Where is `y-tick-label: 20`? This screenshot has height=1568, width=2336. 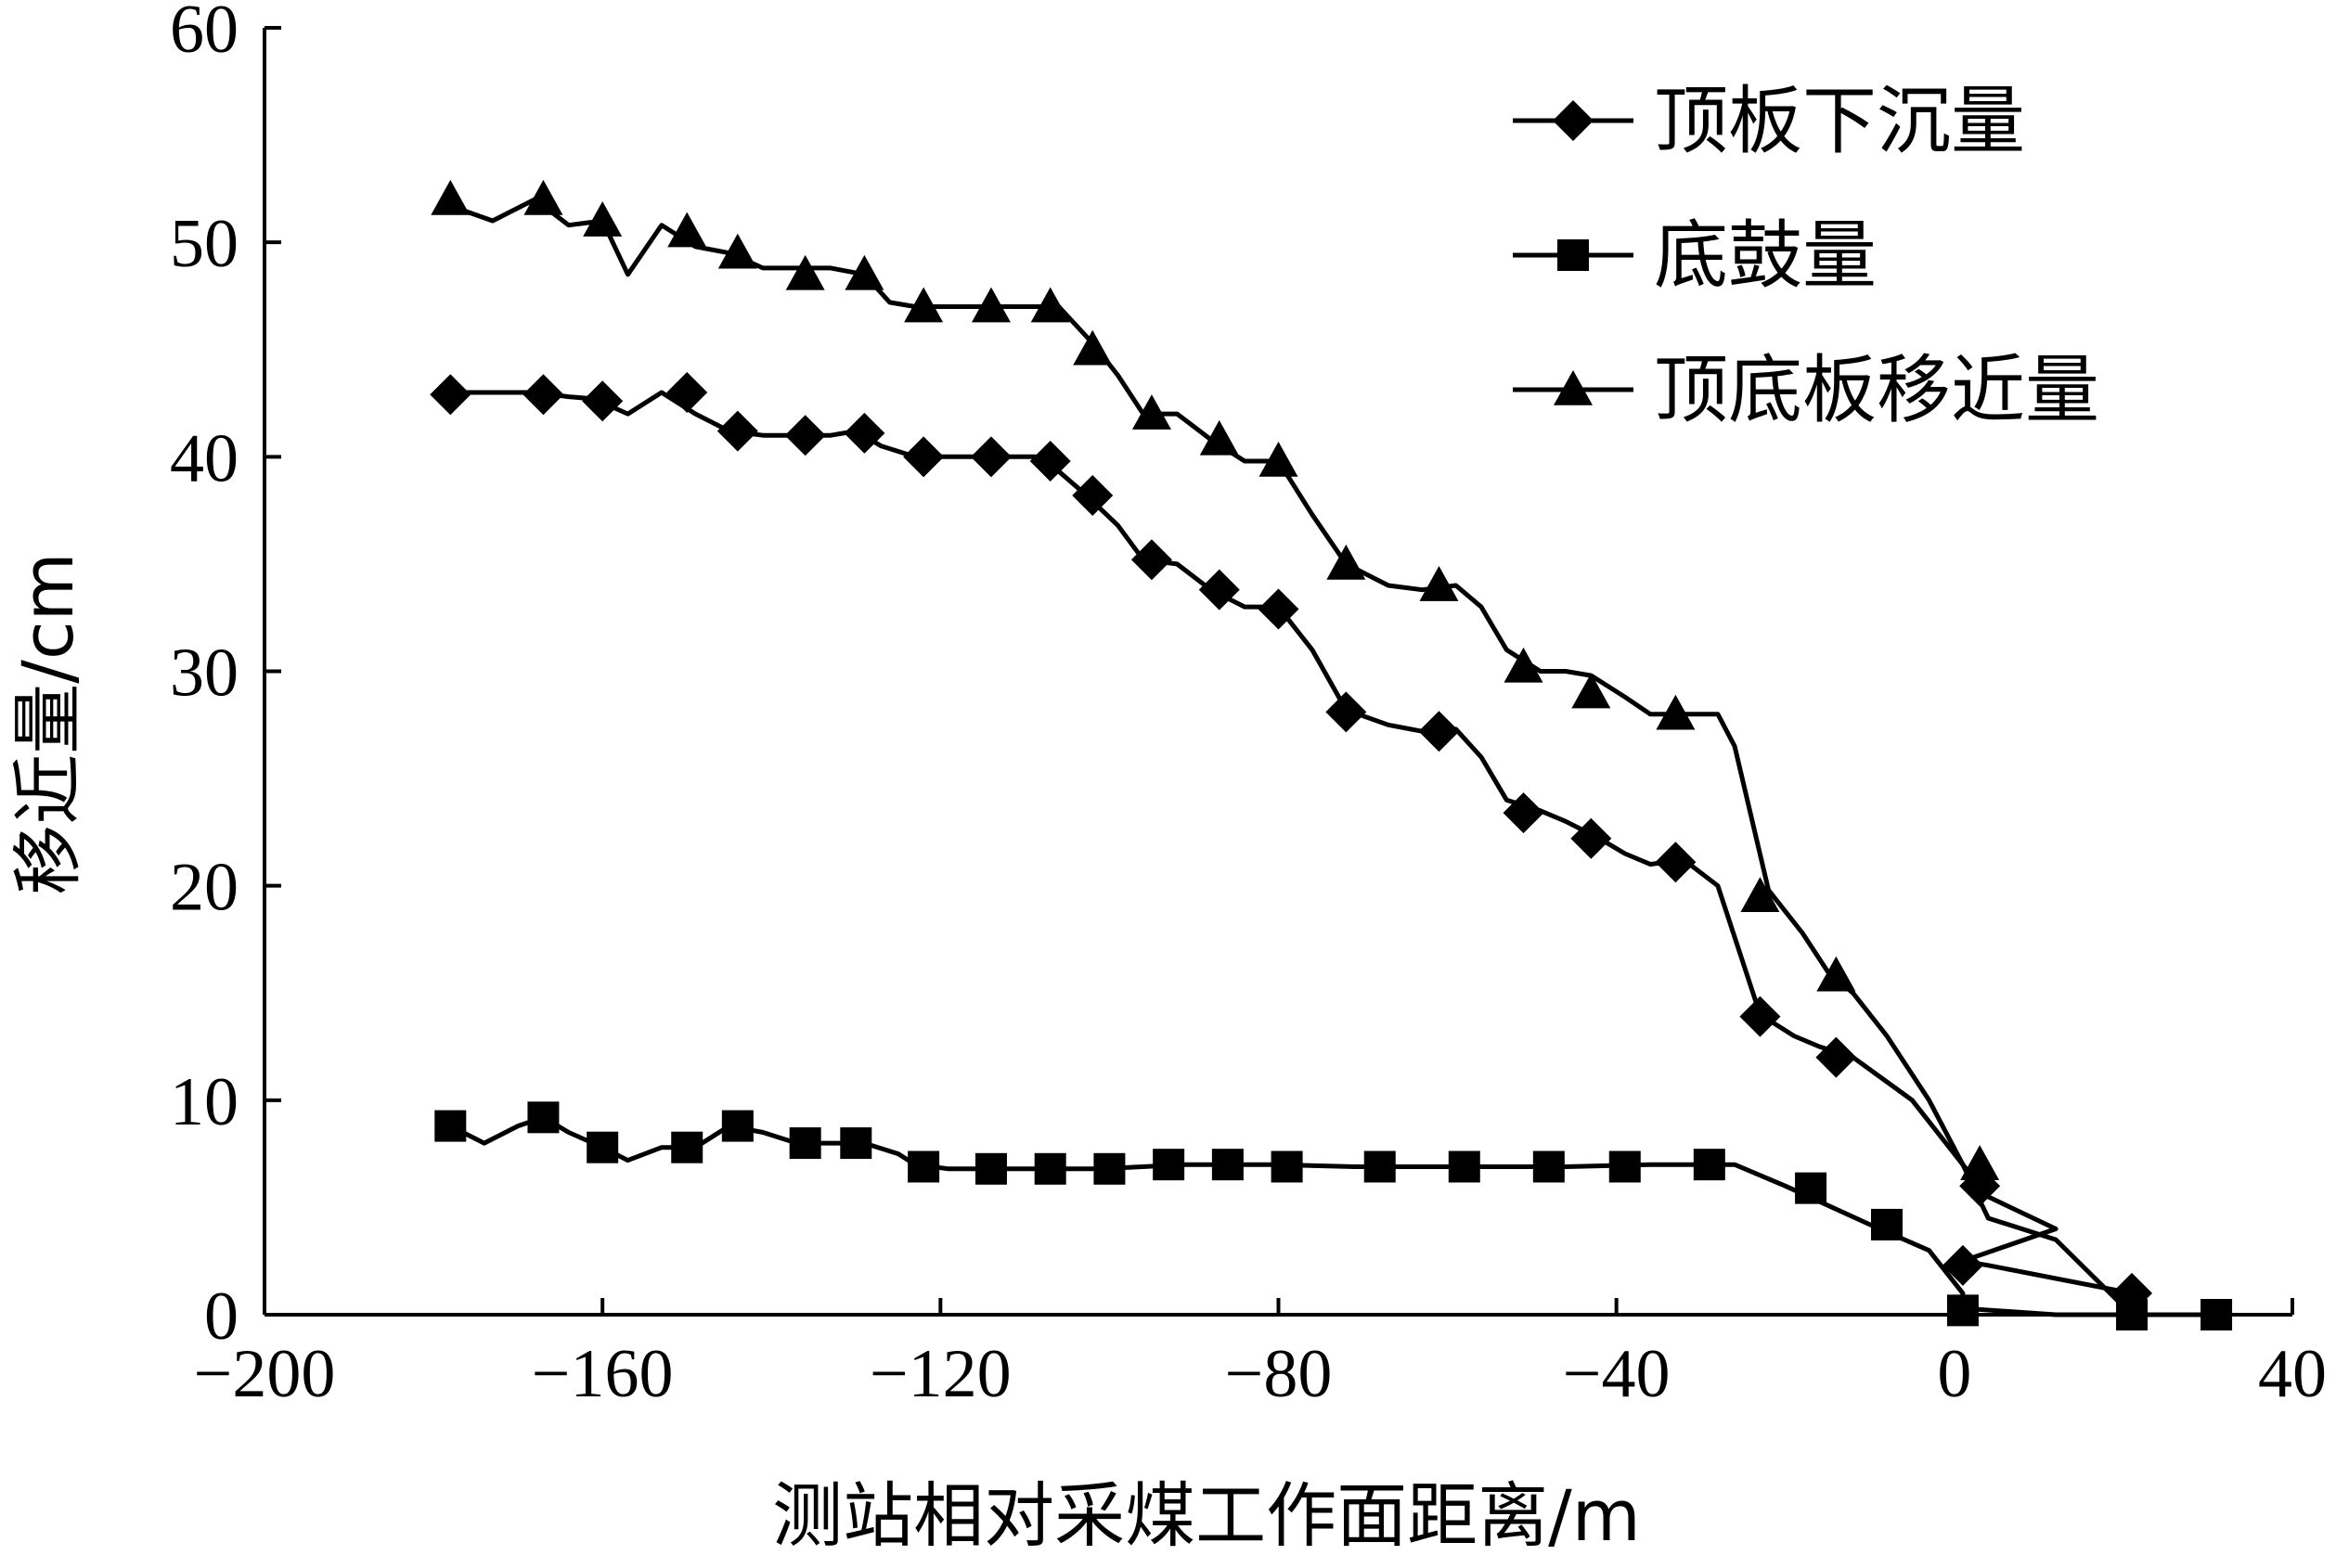
y-tick-label: 20 is located at coordinates (204, 888).